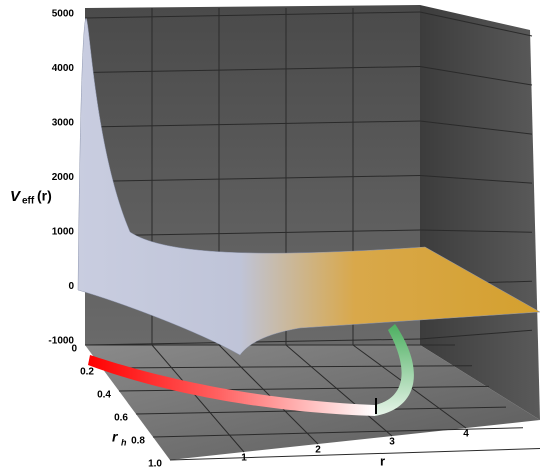  Describe the element at coordinates (87, 372) in the screenshot. I see `y-tick-label: 0.2` at that location.